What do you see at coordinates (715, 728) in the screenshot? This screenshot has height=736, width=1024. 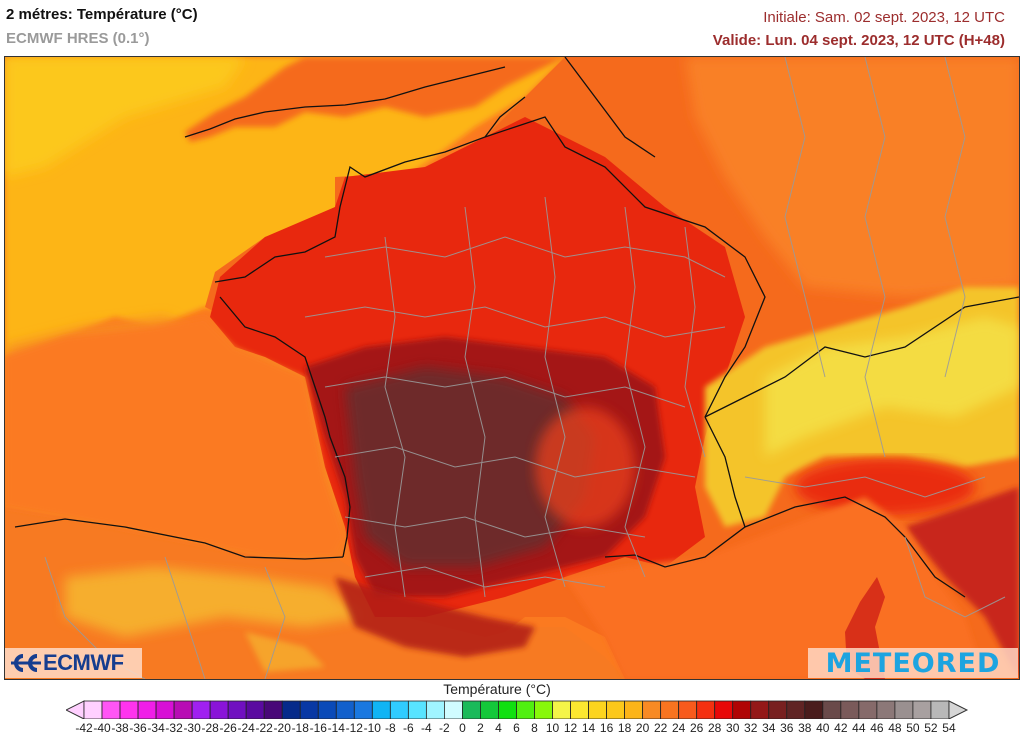 I see `colorbar-tick-label: 28` at bounding box center [715, 728].